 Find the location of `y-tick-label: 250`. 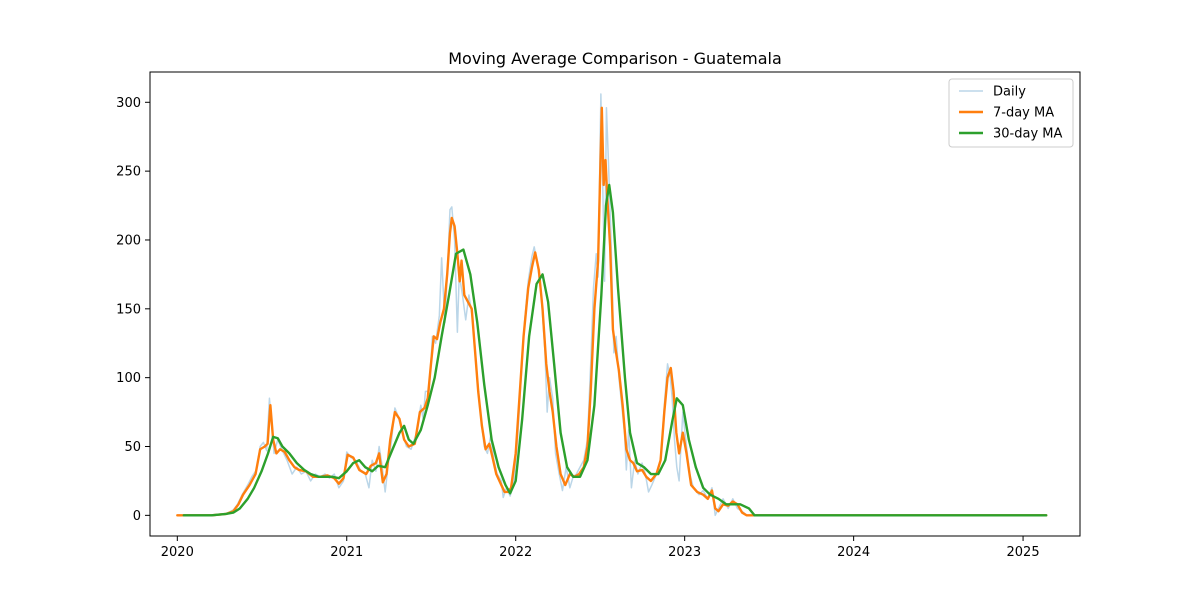

y-tick-label: 250 is located at coordinates (128, 172).